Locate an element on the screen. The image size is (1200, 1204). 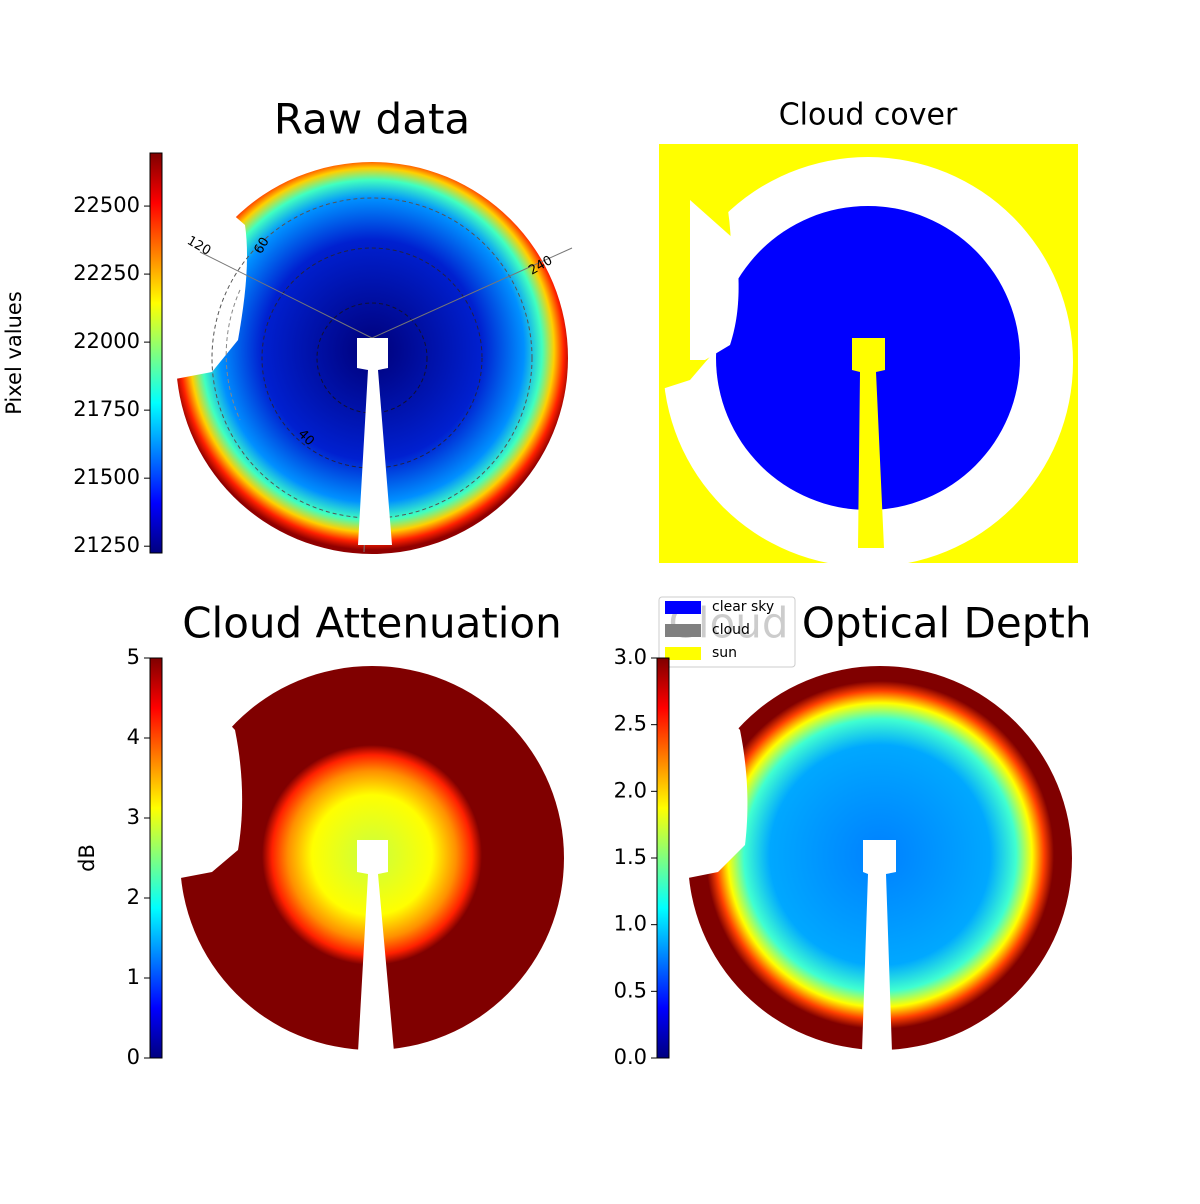
legend-label: sun is located at coordinates (724, 653).